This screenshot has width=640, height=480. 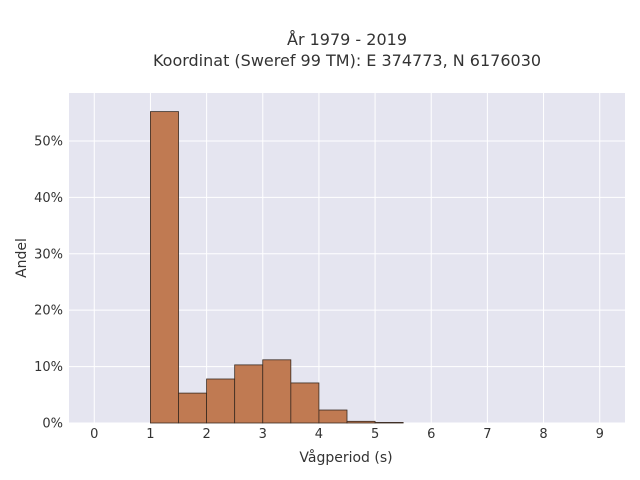 I want to click on y-tick-label: 20%, so click(x=48, y=311).